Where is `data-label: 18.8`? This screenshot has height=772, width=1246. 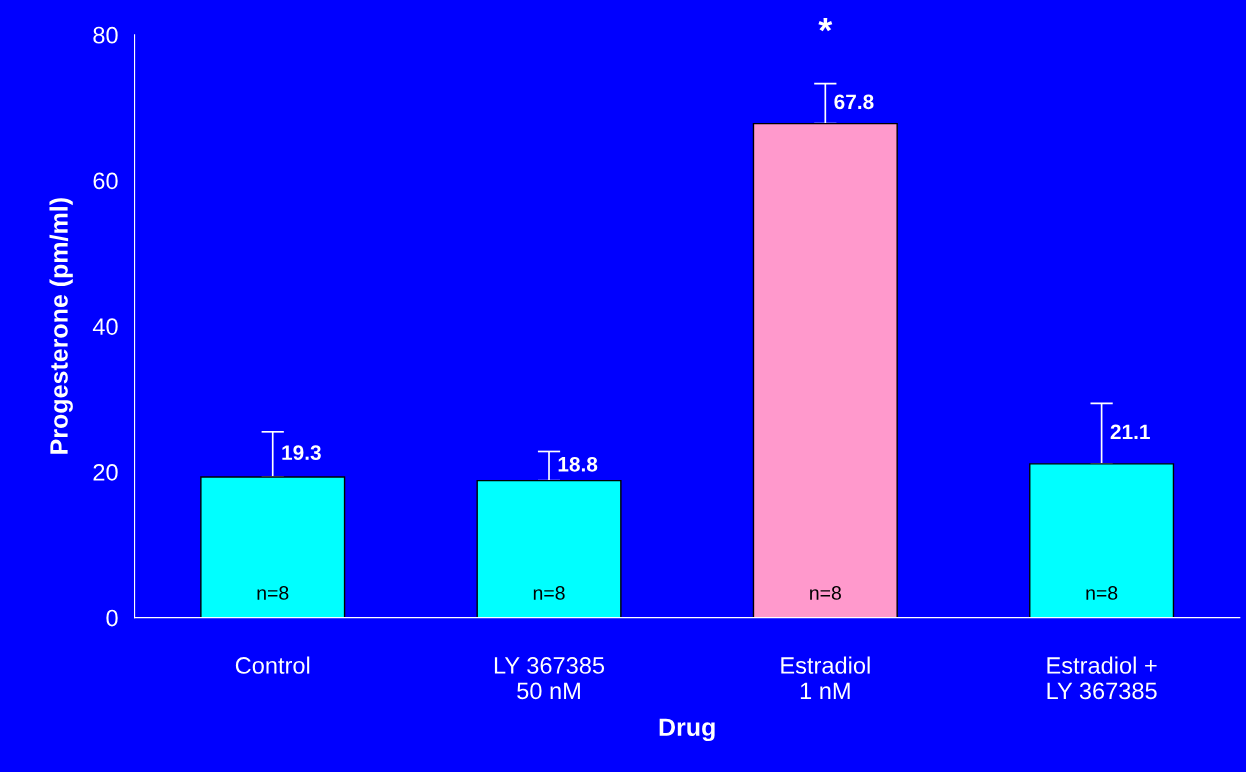
data-label: 18.8 is located at coordinates (578, 464).